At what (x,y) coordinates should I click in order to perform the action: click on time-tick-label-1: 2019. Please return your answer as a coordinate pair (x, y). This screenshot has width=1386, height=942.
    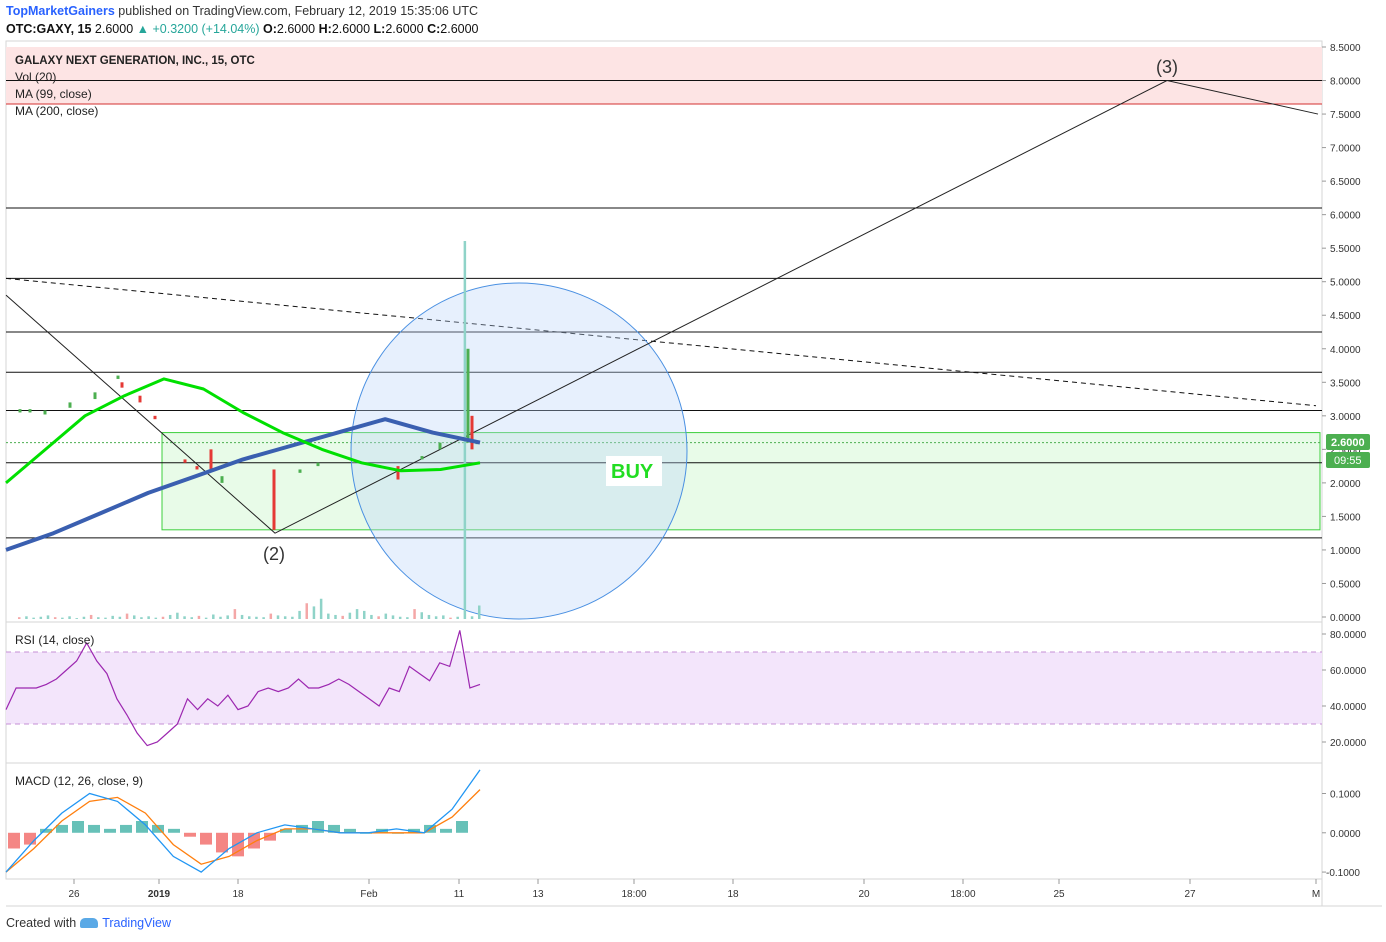
    Looking at the image, I should click on (159, 894).